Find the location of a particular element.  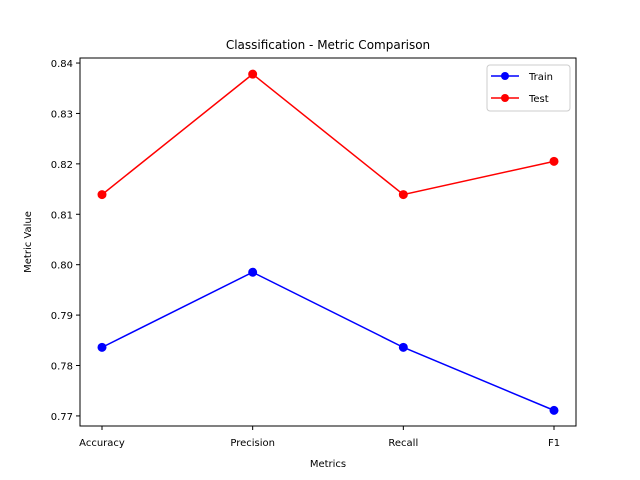

legend-label: Train is located at coordinates (540, 77).